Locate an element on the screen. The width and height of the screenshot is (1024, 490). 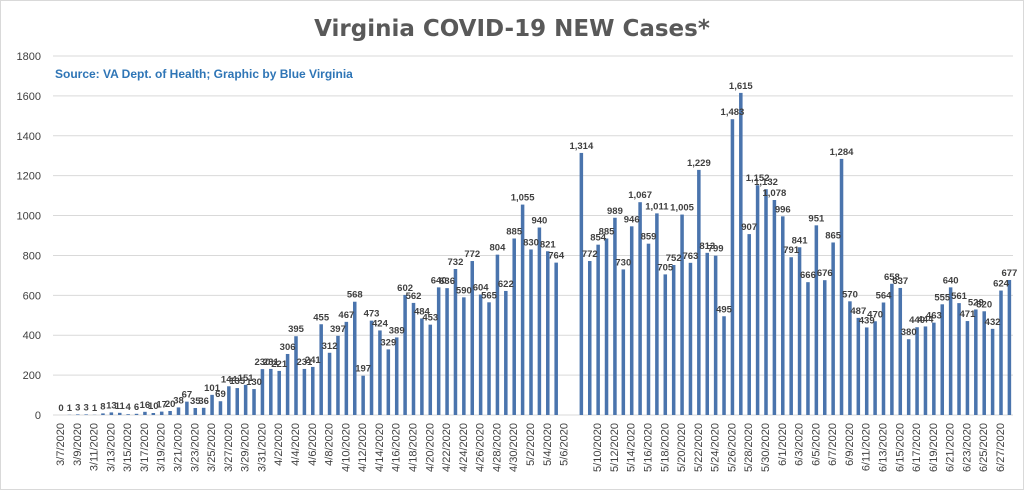
data-label: 17 is located at coordinates (161, 405).